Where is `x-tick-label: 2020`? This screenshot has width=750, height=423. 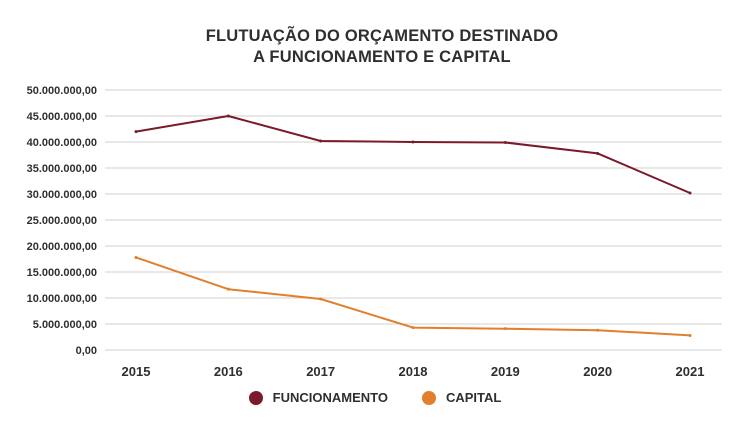
x-tick-label: 2020 is located at coordinates (597, 371).